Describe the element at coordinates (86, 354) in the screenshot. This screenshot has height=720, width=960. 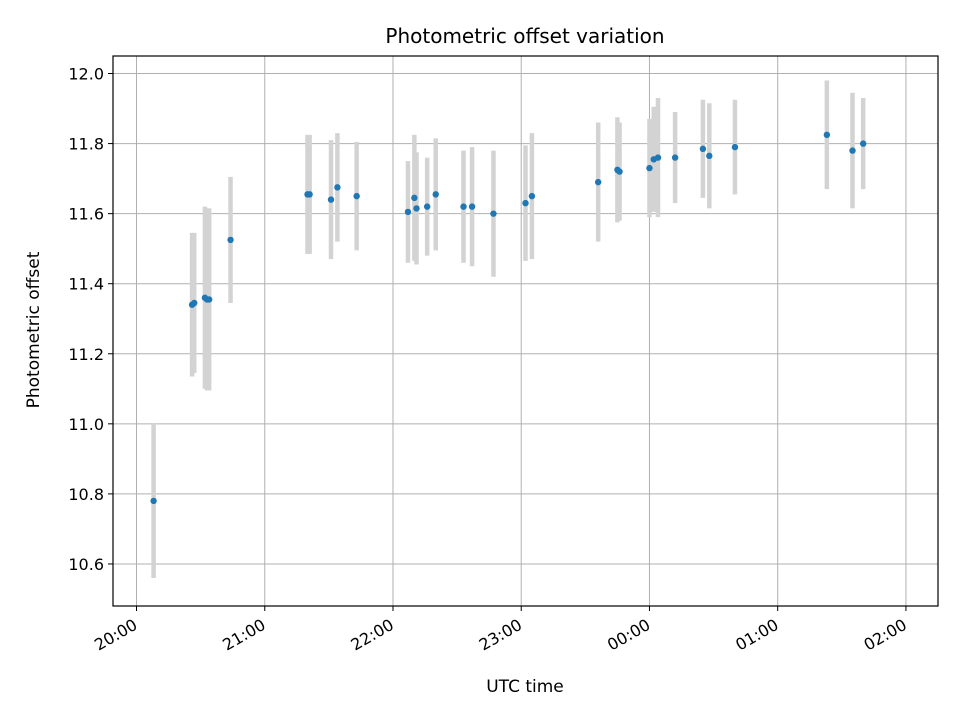
I see `y-tick-label: 11.2` at that location.